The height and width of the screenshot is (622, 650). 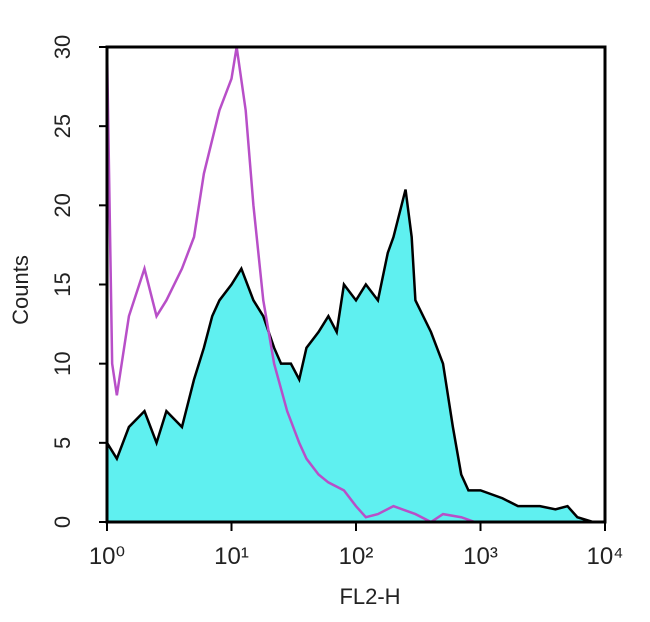 What do you see at coordinates (604, 556) in the screenshot?
I see `x-tick-label: 10⁴` at bounding box center [604, 556].